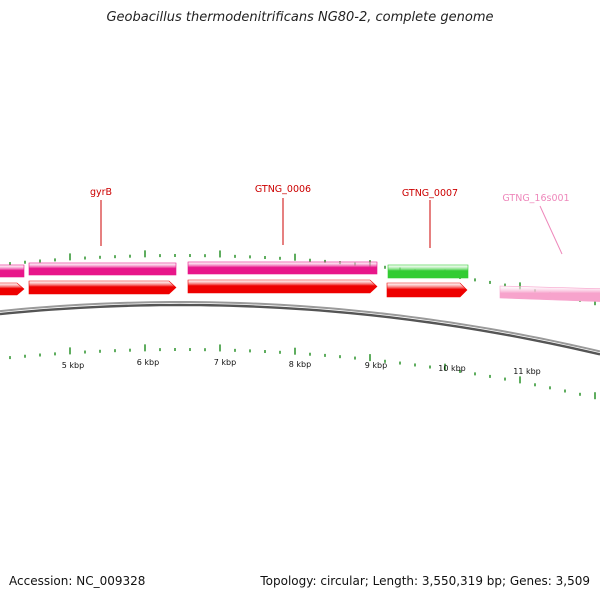 This screenshot has width=600, height=600. I want to click on gene-label: gyrB, so click(101, 192).